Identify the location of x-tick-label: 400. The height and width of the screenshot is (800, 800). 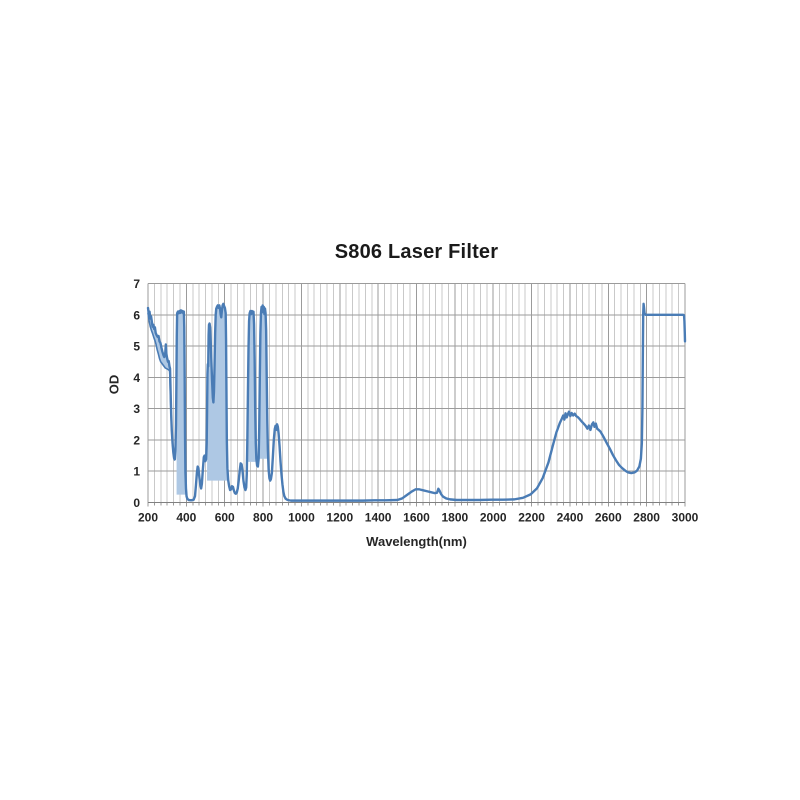
(186, 518).